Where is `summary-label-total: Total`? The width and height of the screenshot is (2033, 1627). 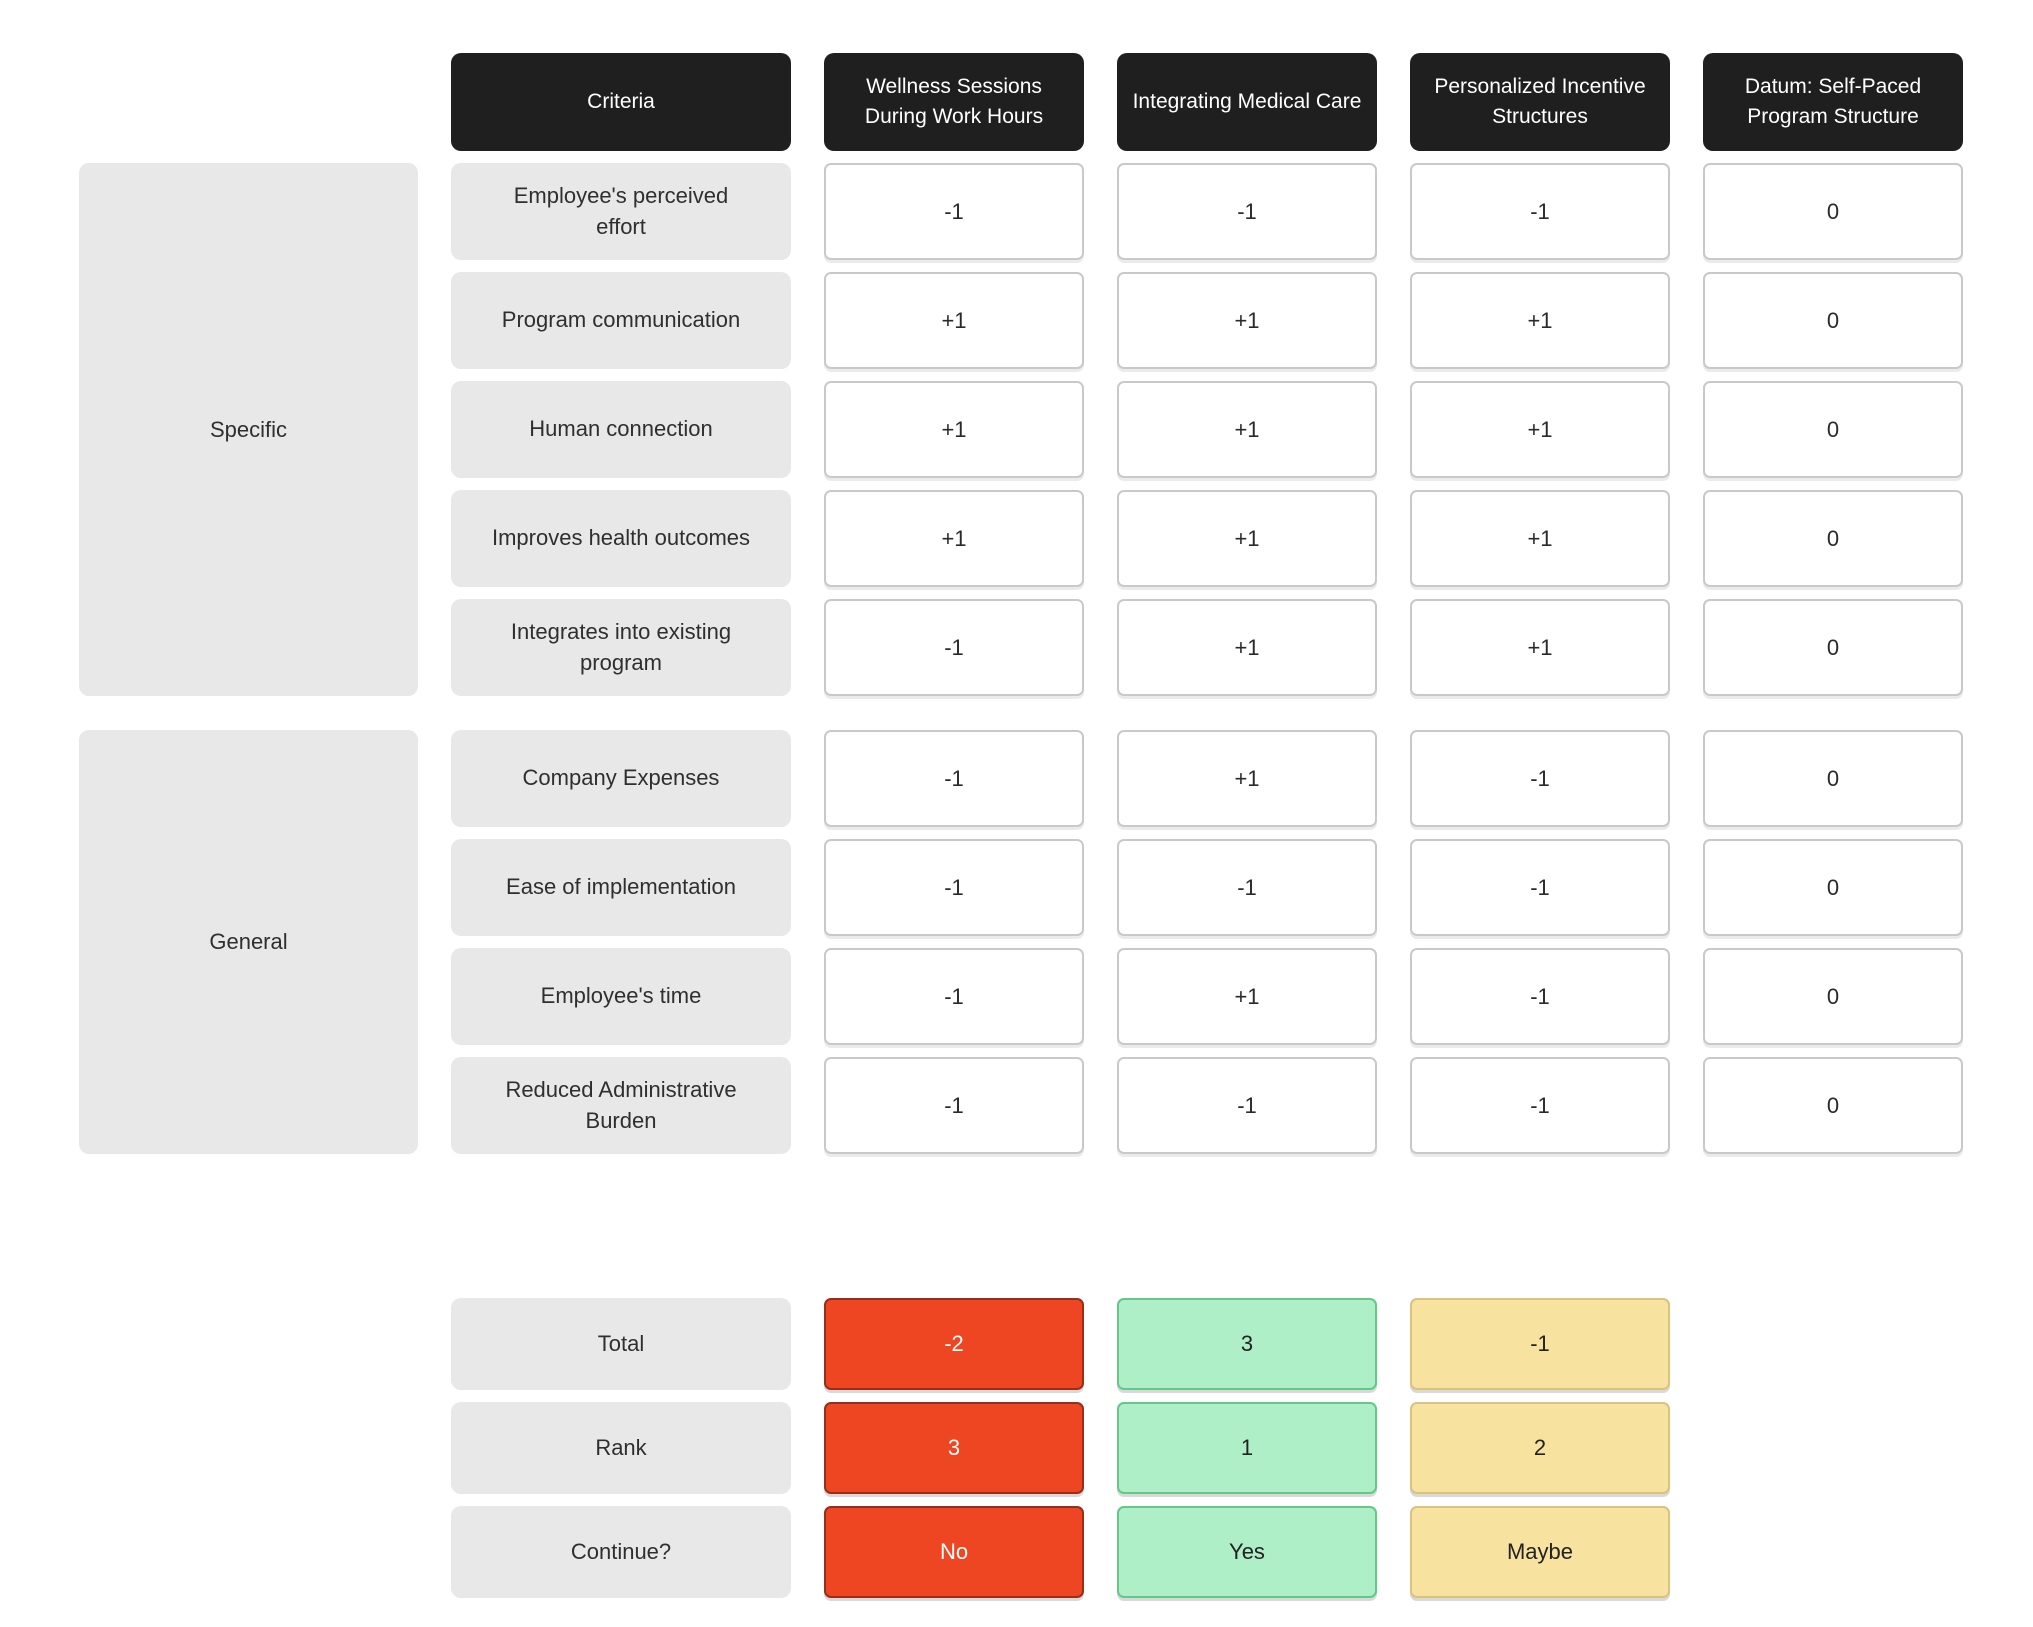
summary-label-total: Total is located at coordinates (621, 1344).